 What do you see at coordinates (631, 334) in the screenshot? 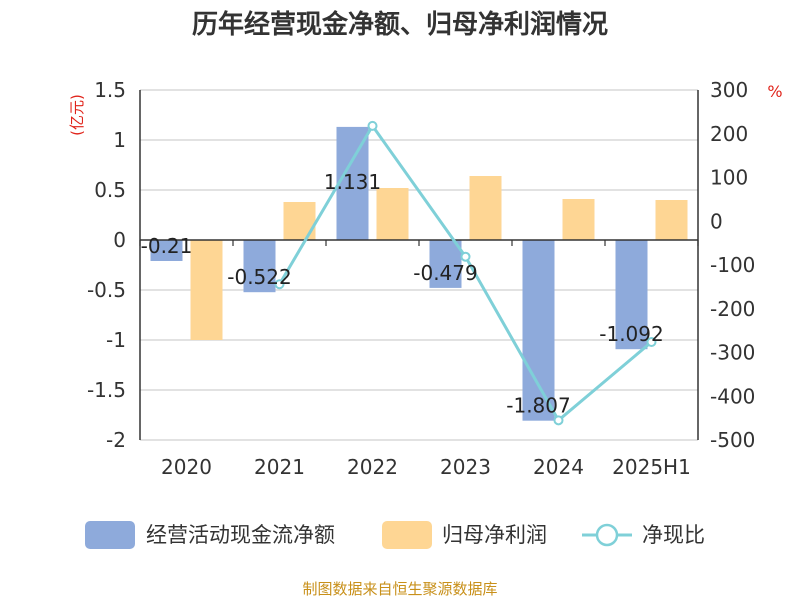
I see `cashflow-data-label: -1.092` at bounding box center [631, 334].